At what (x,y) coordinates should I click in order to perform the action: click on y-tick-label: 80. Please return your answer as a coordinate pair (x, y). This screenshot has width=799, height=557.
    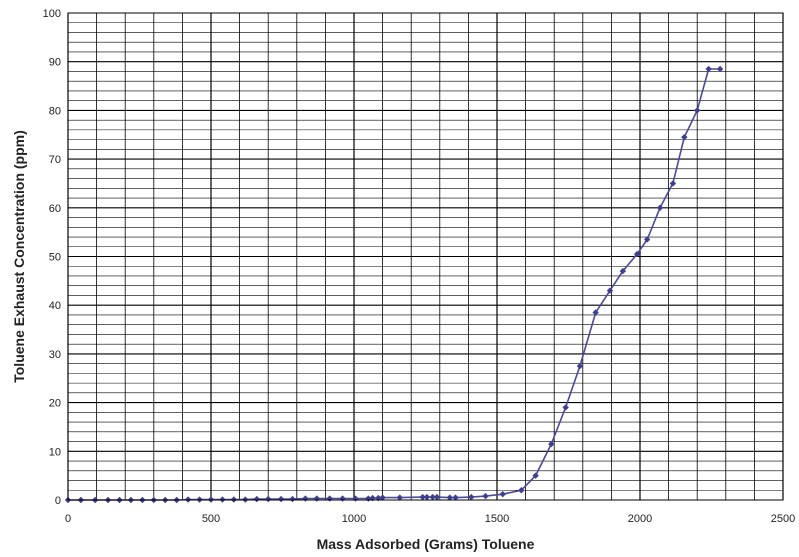
    Looking at the image, I should click on (55, 111).